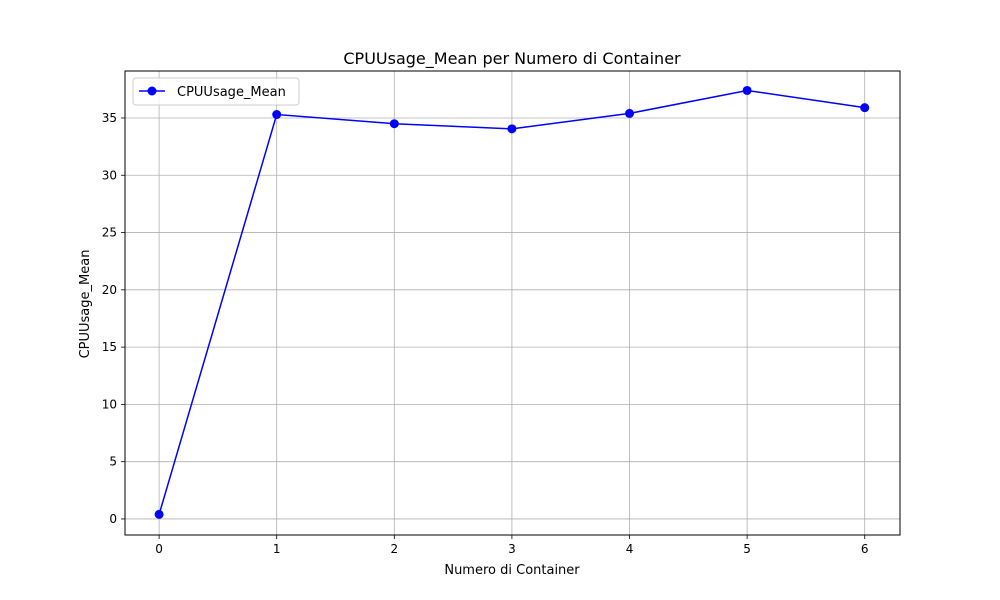 Image resolution: width=1000 pixels, height=600 pixels. I want to click on x-axis-label: Numero di Container, so click(512, 570).